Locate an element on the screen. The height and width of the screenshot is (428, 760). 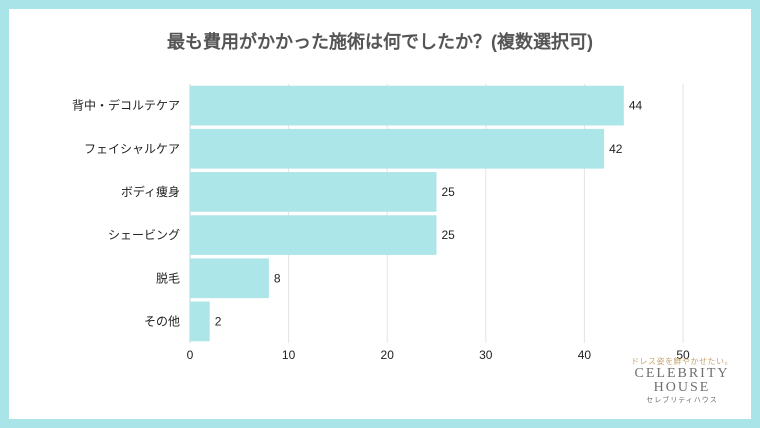
brand-logo: ドレス姿を鮮やかせたい。 CELEBRITY HOUSE セレブリティハウス is located at coordinates (682, 380).